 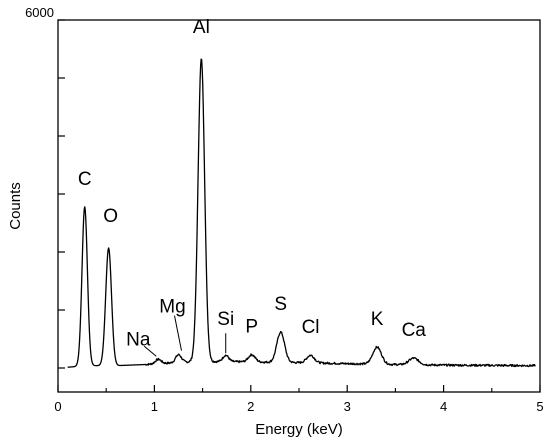 I want to click on peak-label-al: Al, so click(x=201, y=27).